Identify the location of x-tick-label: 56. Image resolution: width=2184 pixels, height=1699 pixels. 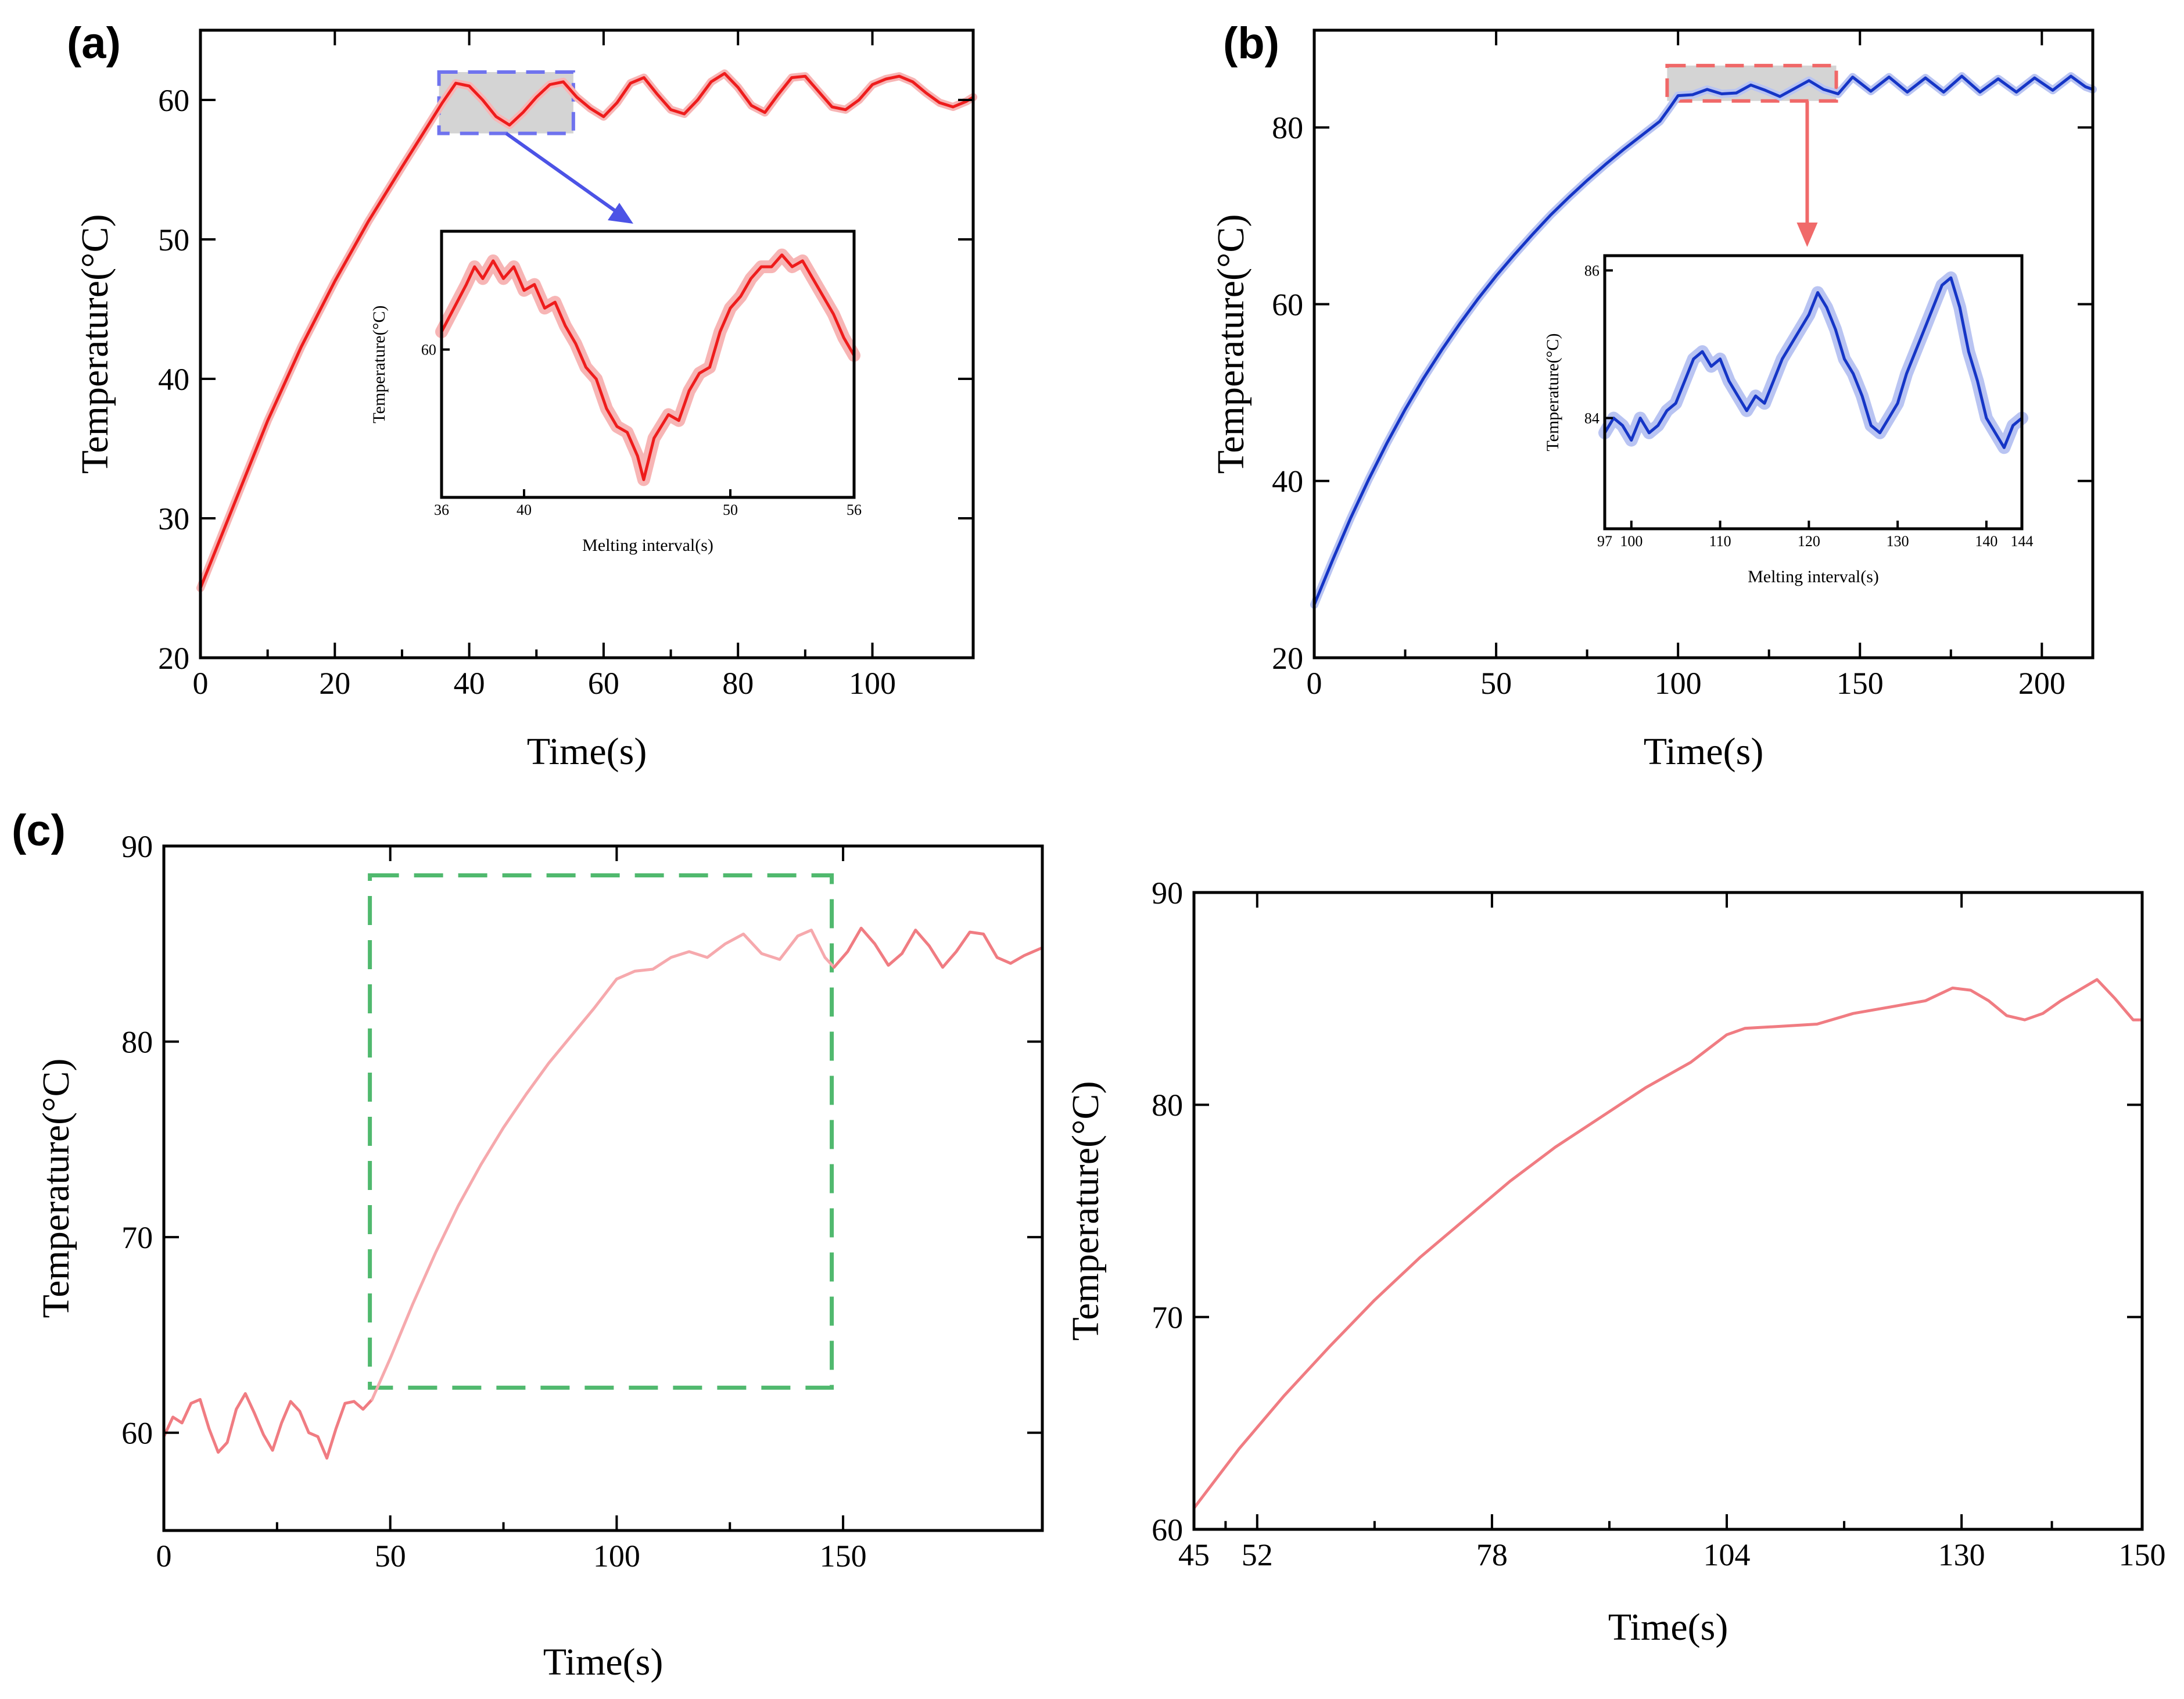
(855, 509).